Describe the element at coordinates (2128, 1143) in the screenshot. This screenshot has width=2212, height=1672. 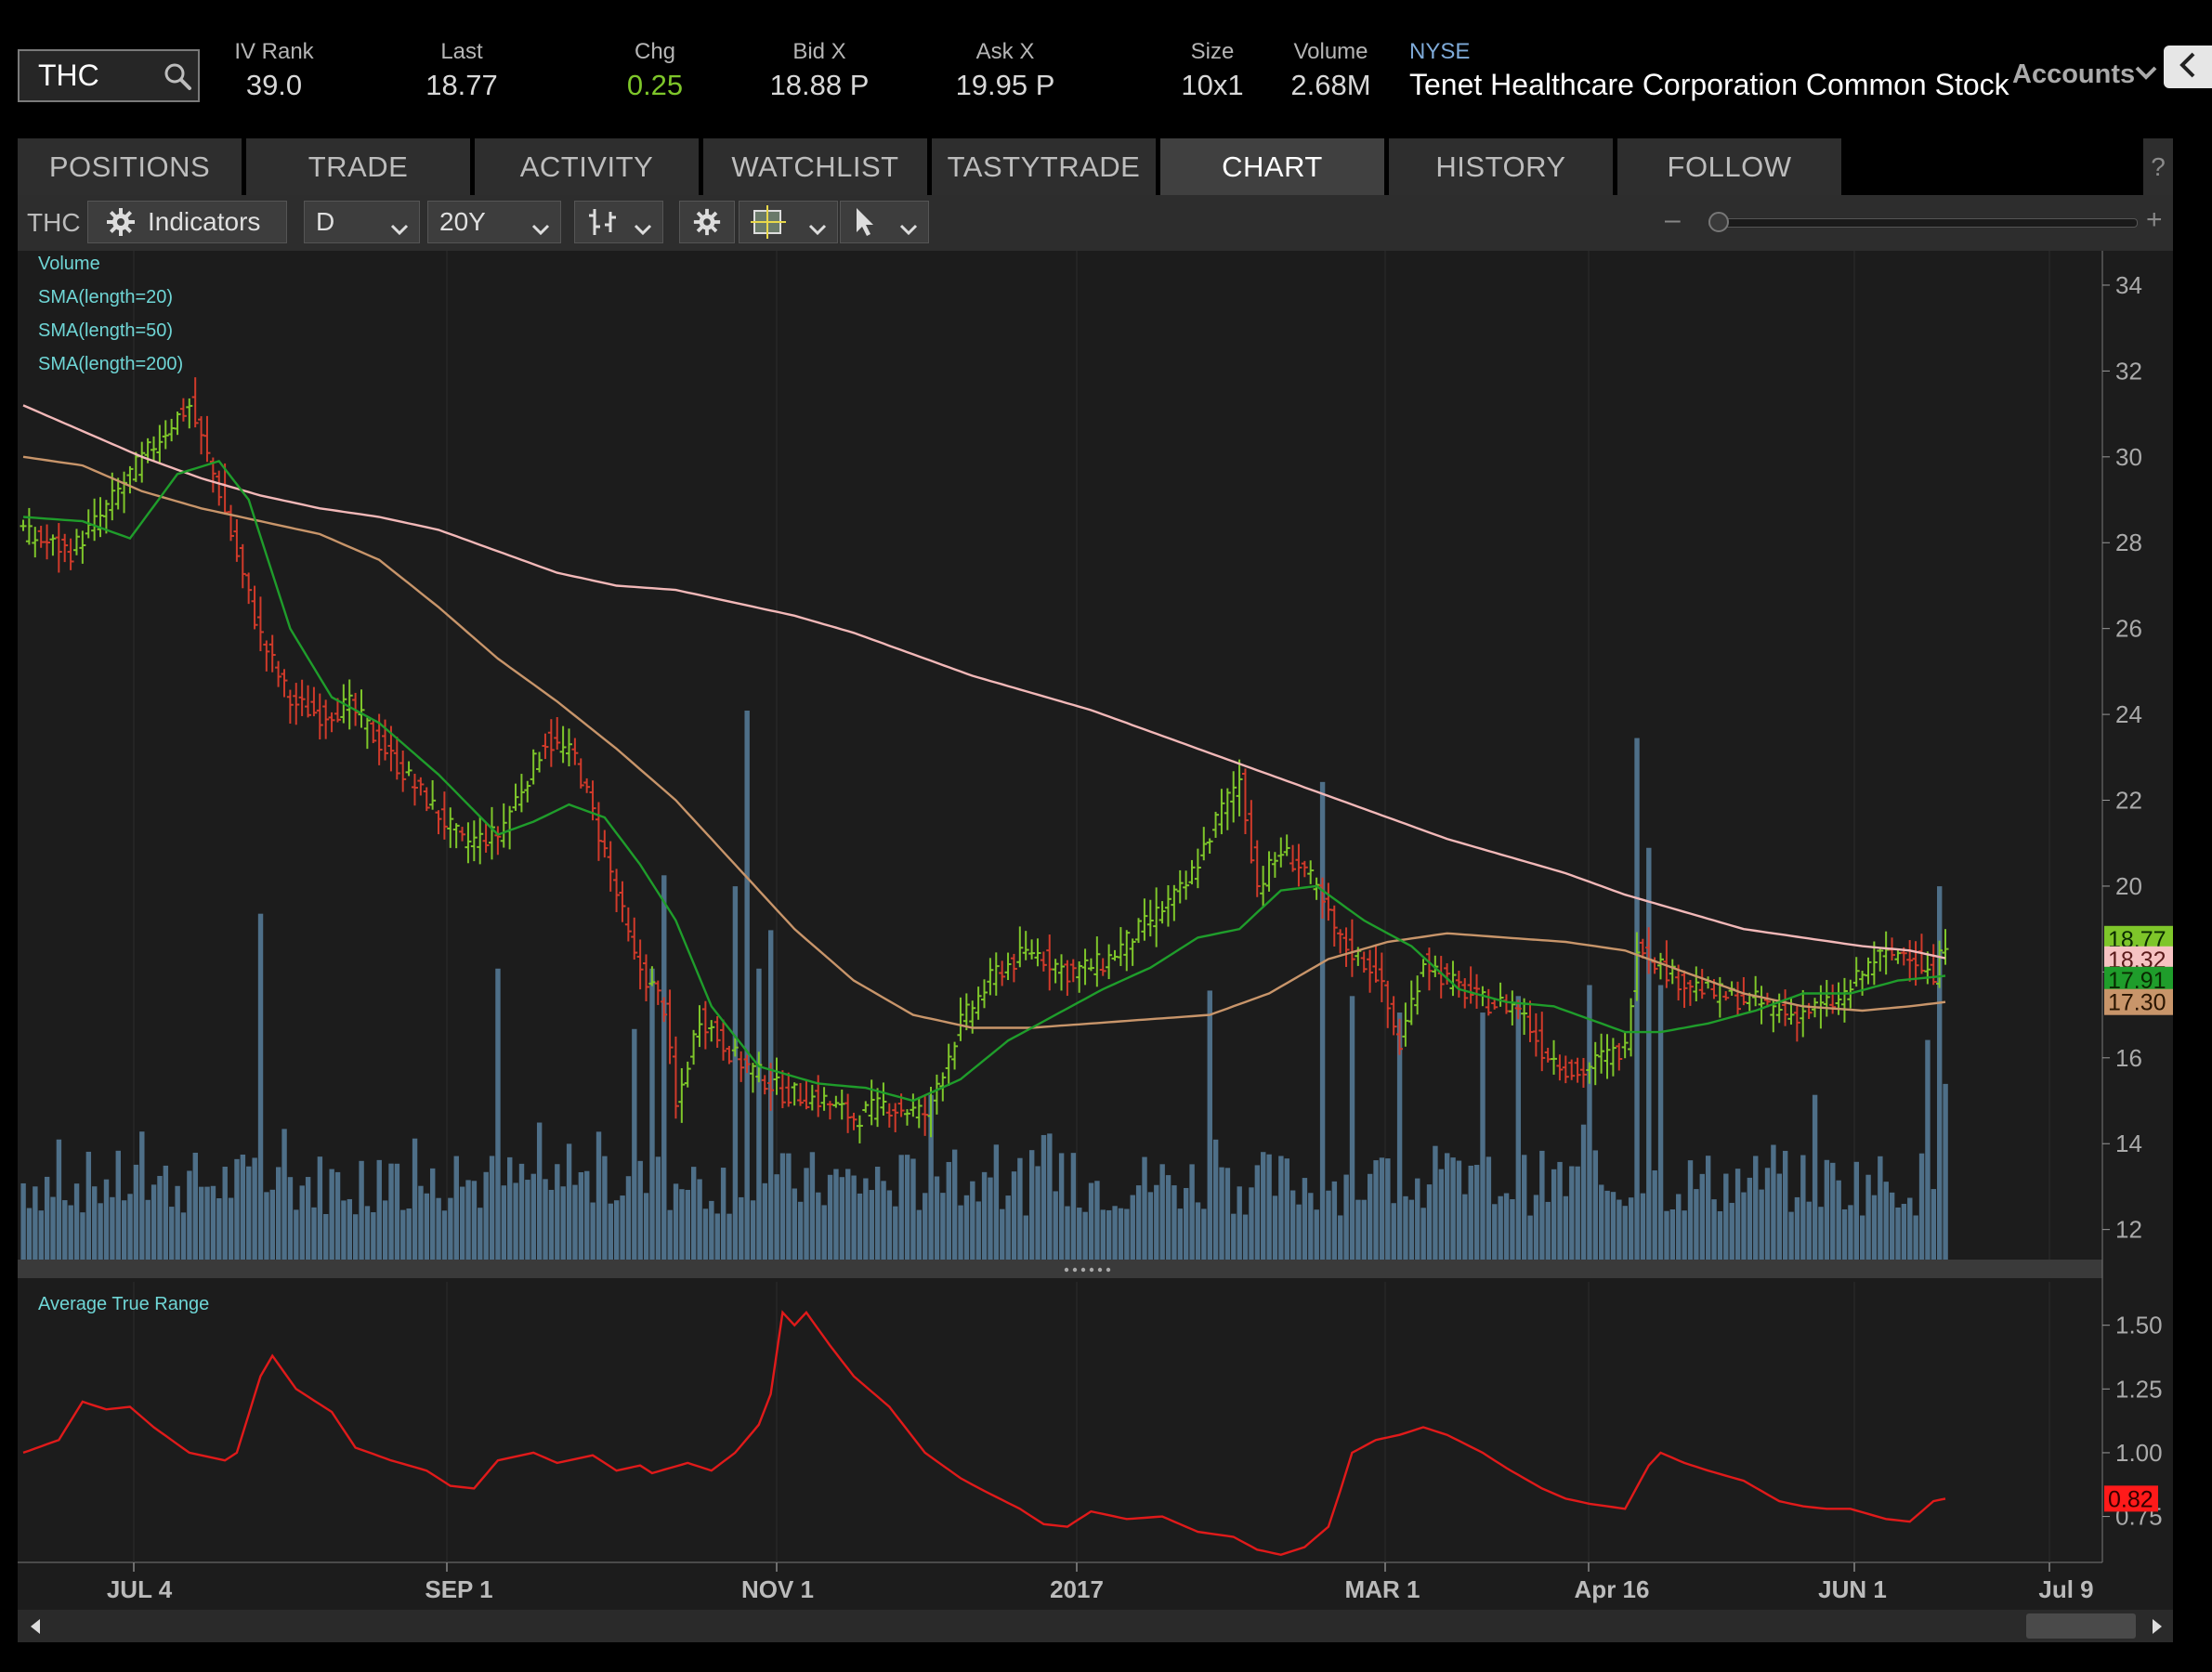
I see `price-tick-label: 14` at that location.